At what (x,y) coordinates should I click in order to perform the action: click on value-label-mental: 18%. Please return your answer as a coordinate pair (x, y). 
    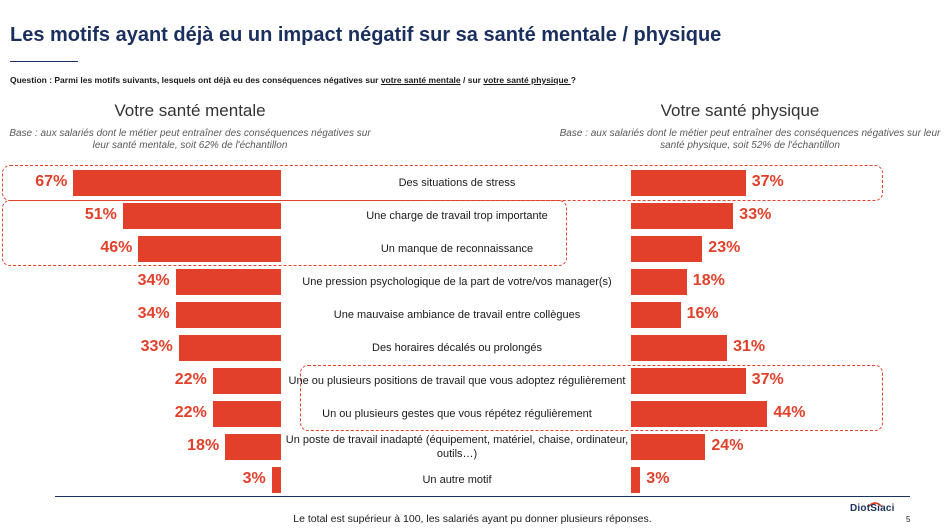
    Looking at the image, I should click on (203, 445).